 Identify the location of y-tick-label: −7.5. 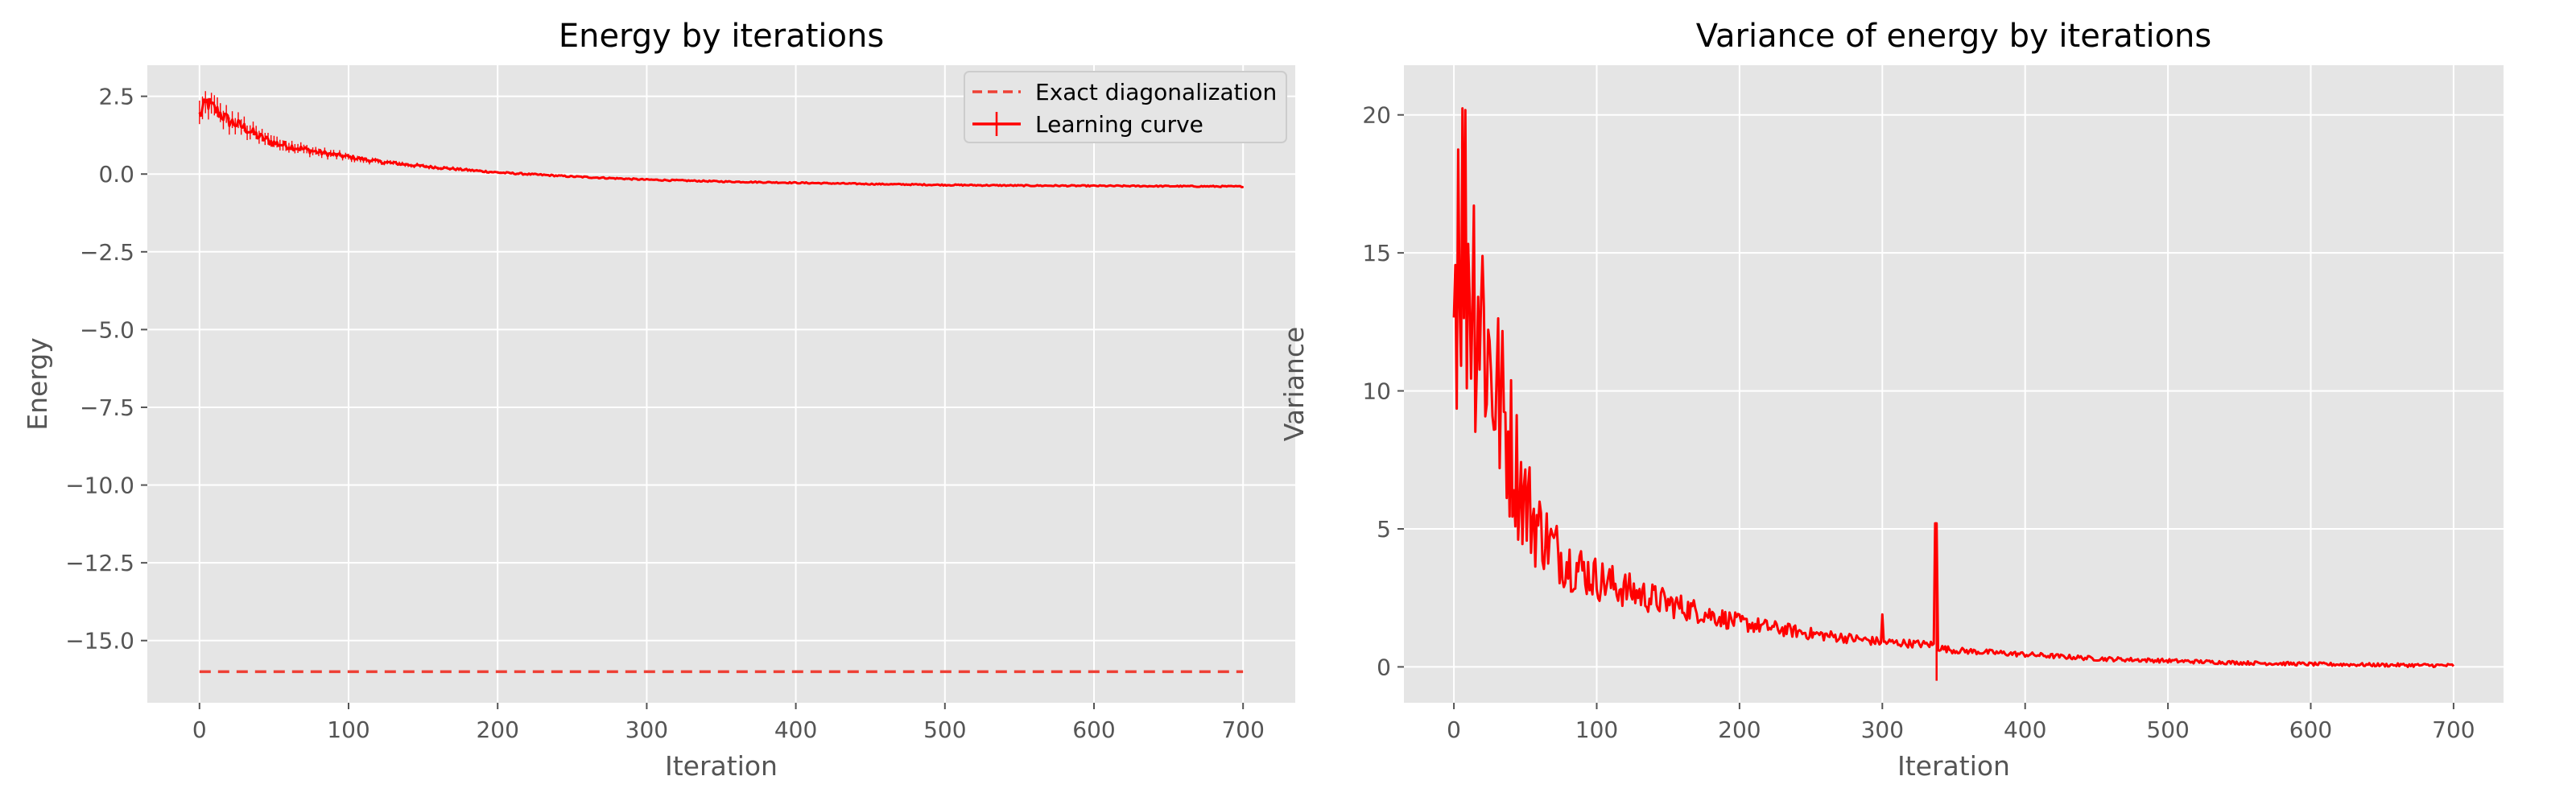
(107, 407).